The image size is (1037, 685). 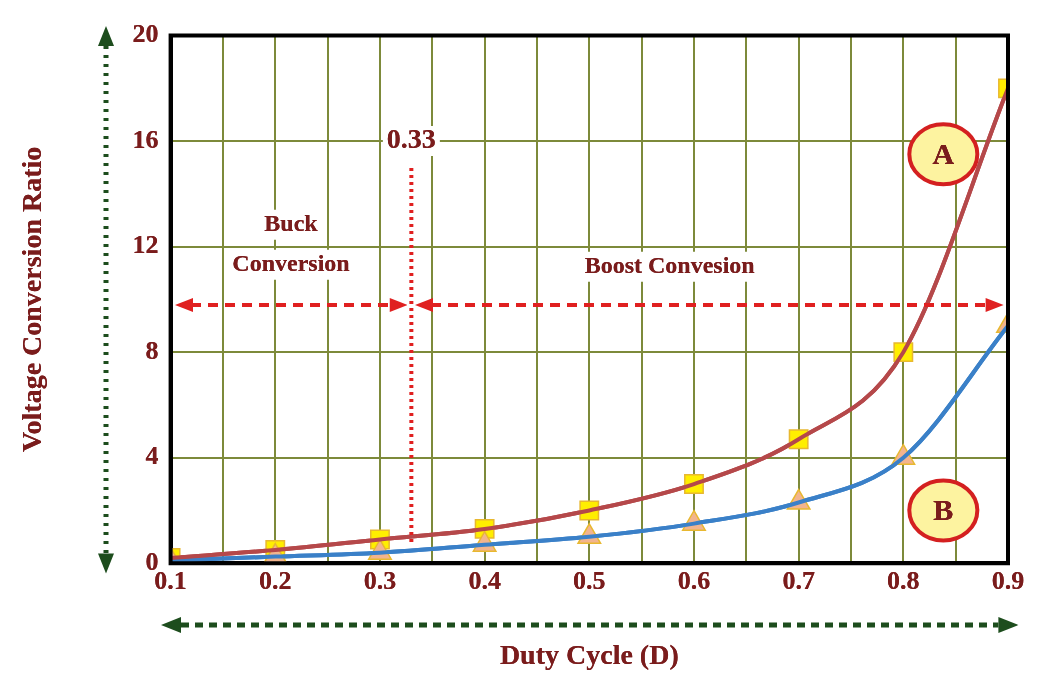 What do you see at coordinates (145, 139) in the screenshot?
I see `y-tick-label: 16` at bounding box center [145, 139].